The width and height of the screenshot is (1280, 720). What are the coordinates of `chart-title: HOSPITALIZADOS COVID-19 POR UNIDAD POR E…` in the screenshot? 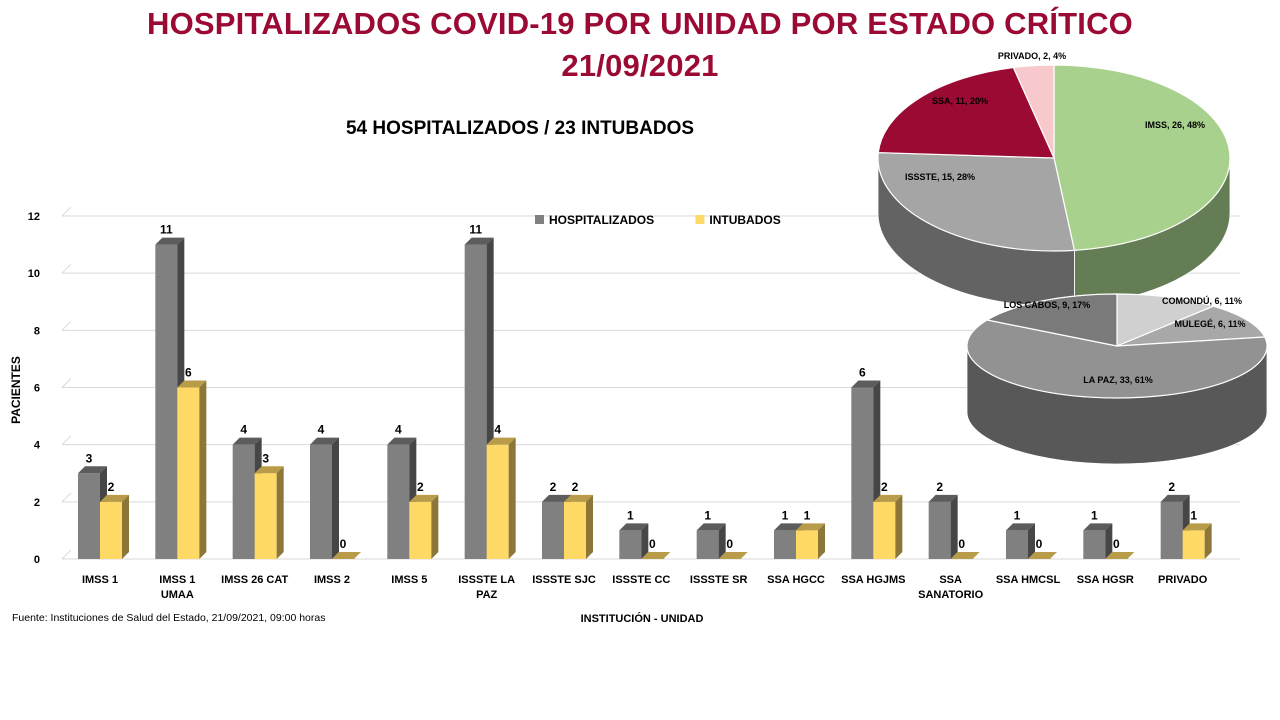 It's located at (639, 23).